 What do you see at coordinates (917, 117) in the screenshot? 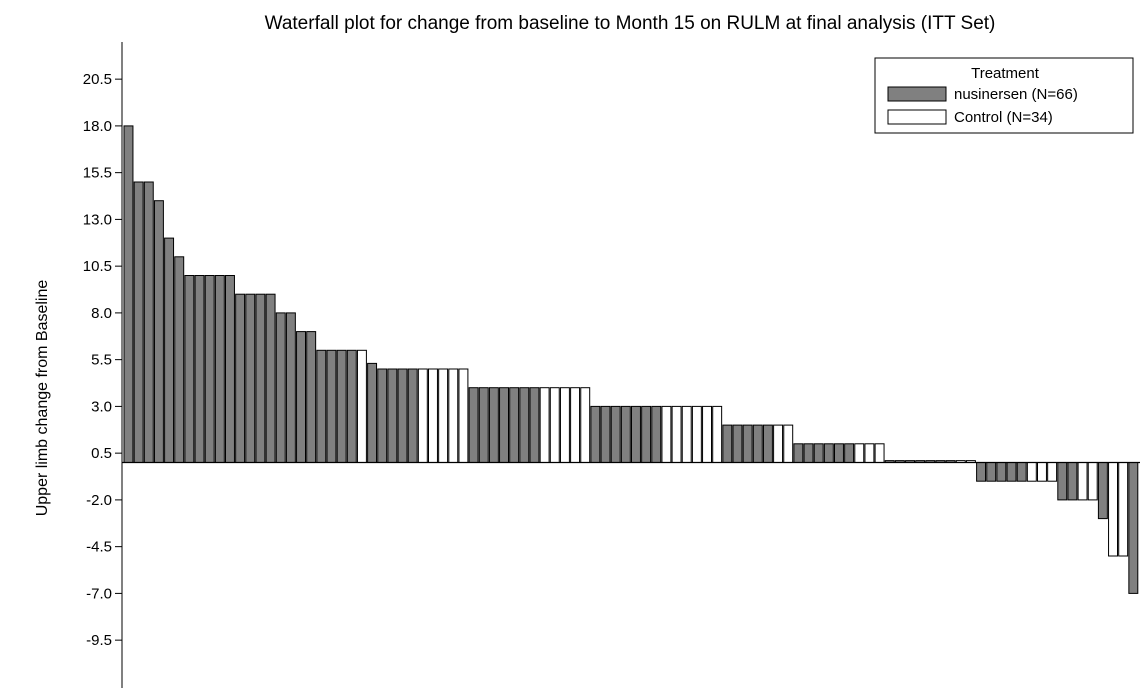
I see `legend-swatch-control` at bounding box center [917, 117].